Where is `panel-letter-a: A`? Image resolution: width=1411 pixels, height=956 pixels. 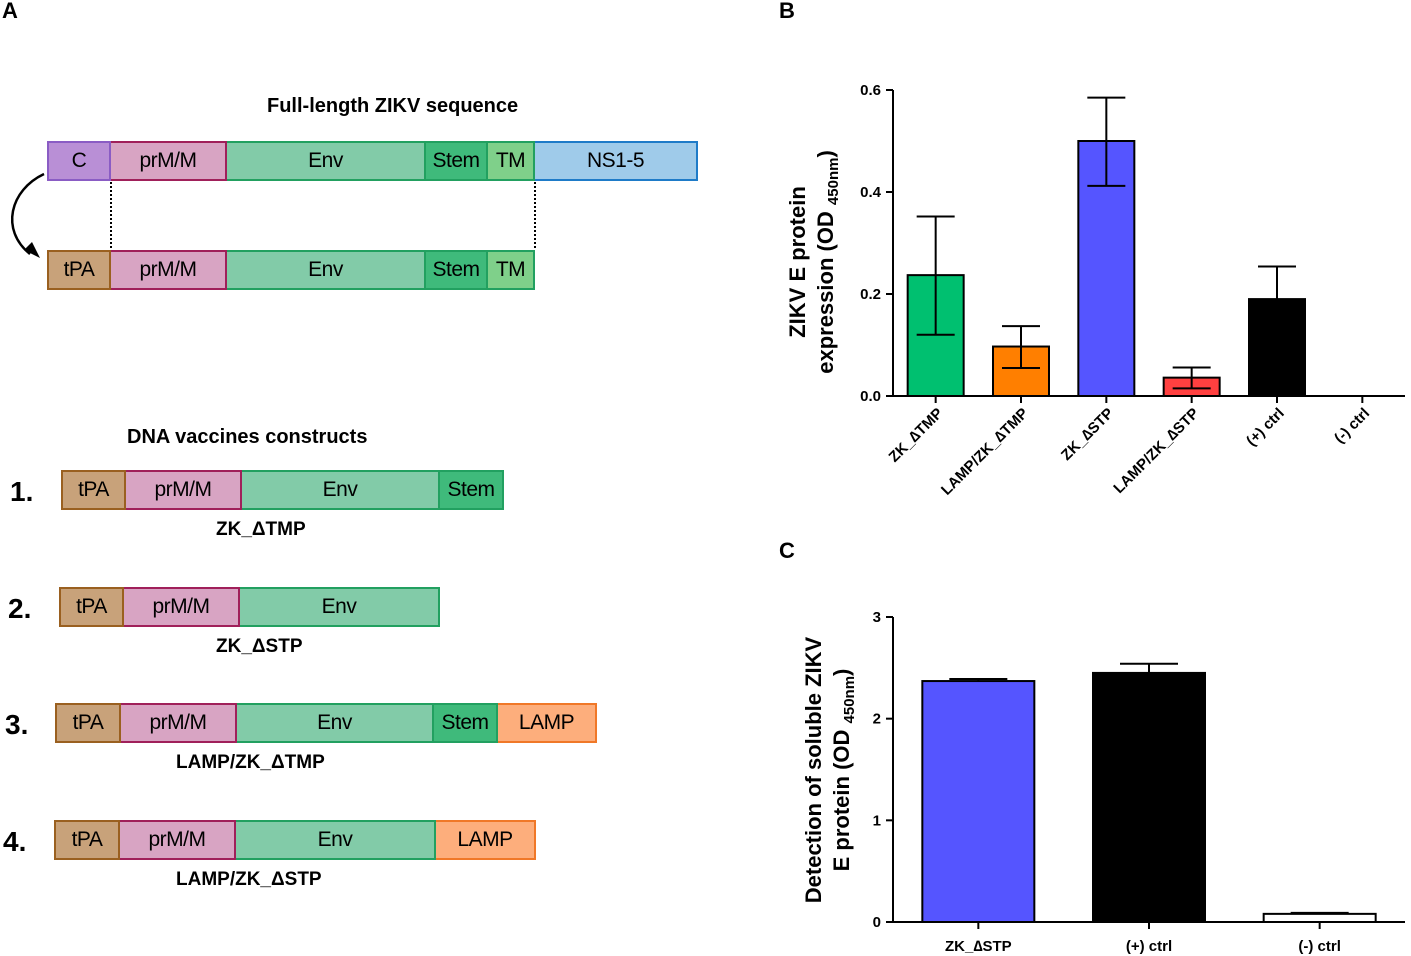
panel-letter-a: A is located at coordinates (10, 11).